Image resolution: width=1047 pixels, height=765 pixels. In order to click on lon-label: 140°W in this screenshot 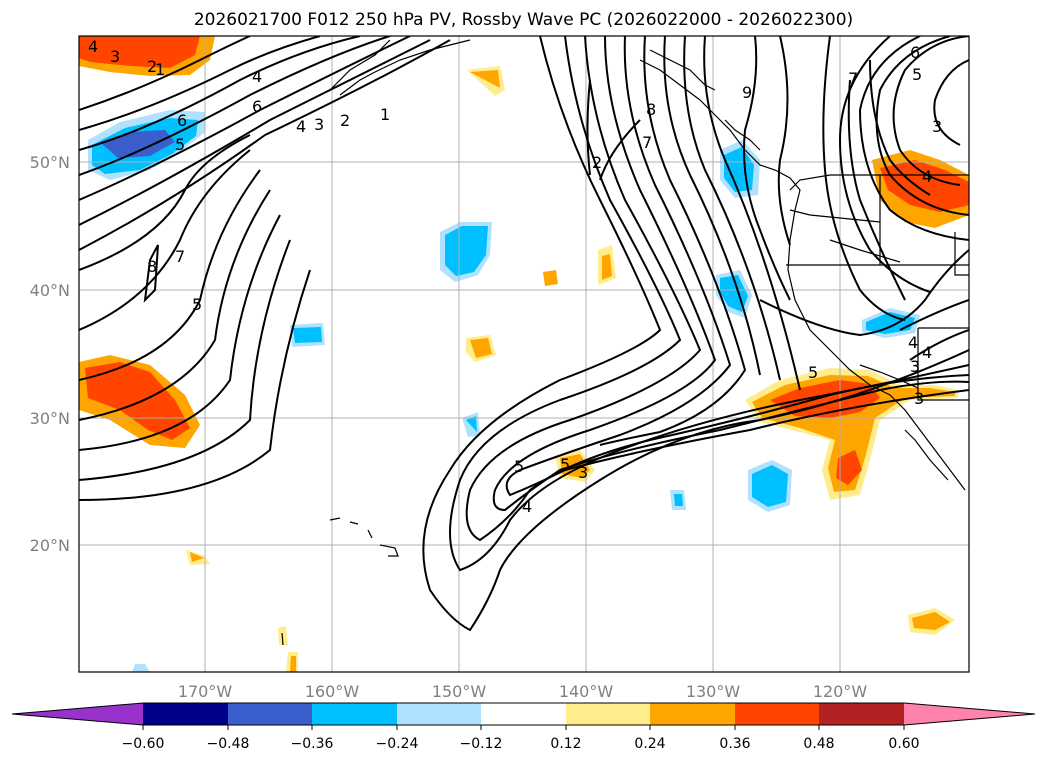, I will do `click(586, 691)`.